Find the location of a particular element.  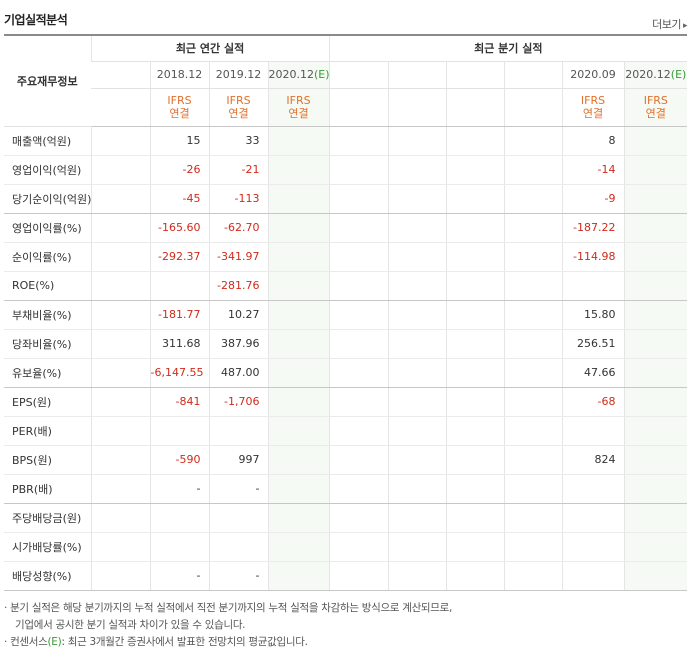

row-label: 영업이익(억원) is located at coordinates (47, 170).